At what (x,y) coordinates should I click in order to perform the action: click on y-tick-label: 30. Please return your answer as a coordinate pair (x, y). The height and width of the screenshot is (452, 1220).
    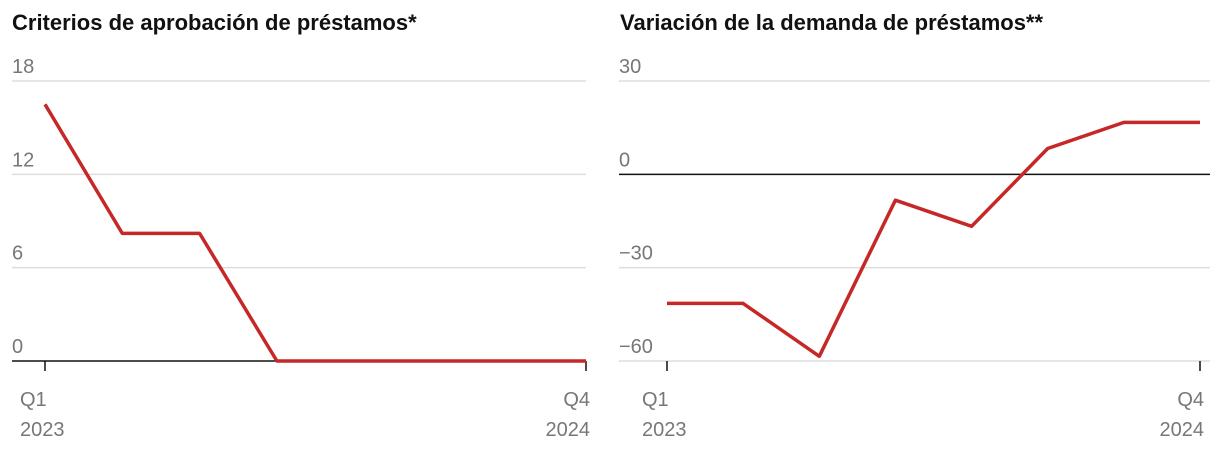
    Looking at the image, I should click on (630, 67).